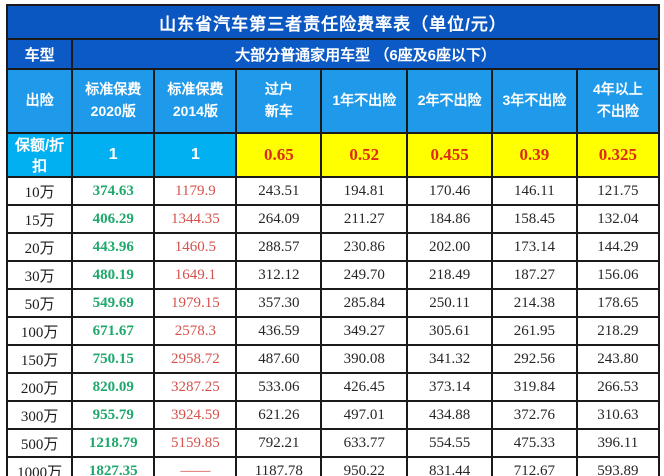  What do you see at coordinates (534, 331) in the screenshot?
I see `no-claim-3yr-cell: 261.95` at bounding box center [534, 331].